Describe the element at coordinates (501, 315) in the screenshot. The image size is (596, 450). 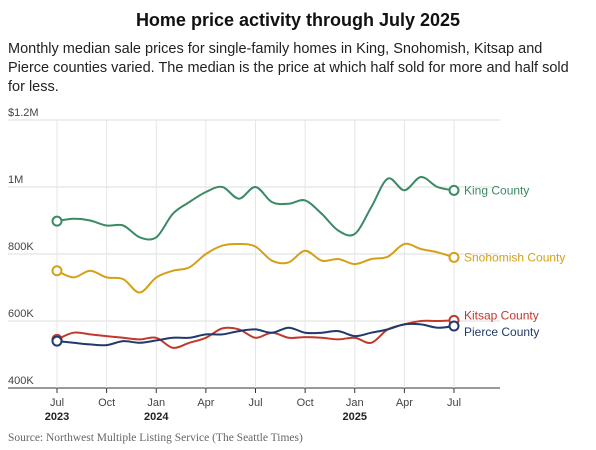
I see `kitsap-county-label: Kitsap County` at that location.